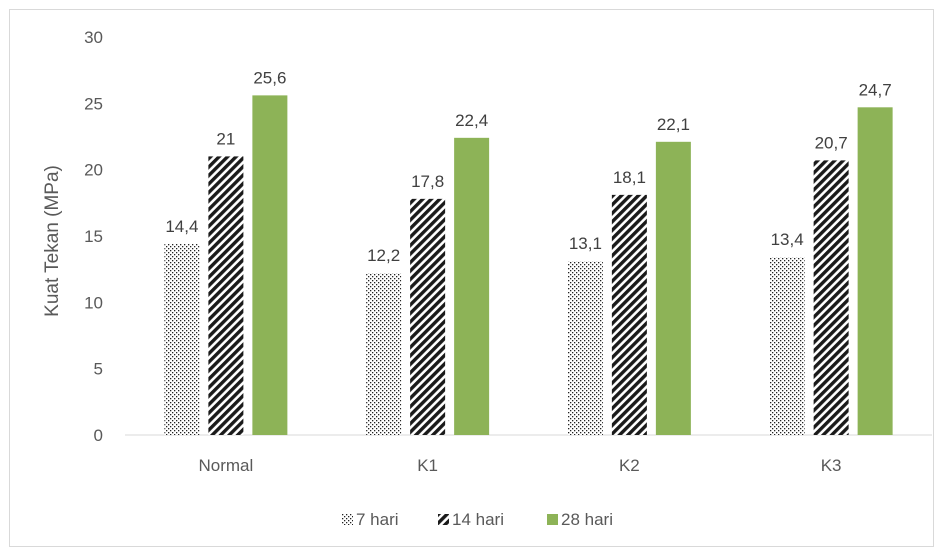 This screenshot has height=556, width=943. What do you see at coordinates (52, 241) in the screenshot?
I see `y-axis-title: Kuat Tekan (MPa)` at bounding box center [52, 241].